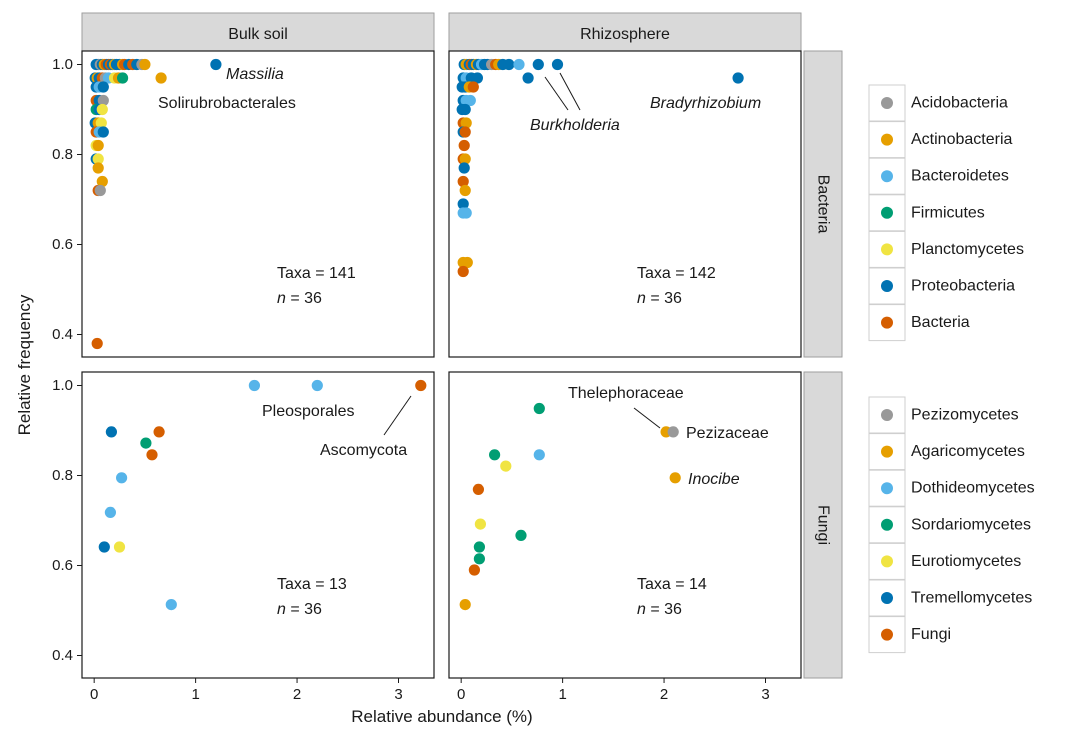 This screenshot has width=1079, height=734. What do you see at coordinates (363, 450) in the screenshot?
I see `annotation-label: Ascomycota` at bounding box center [363, 450].